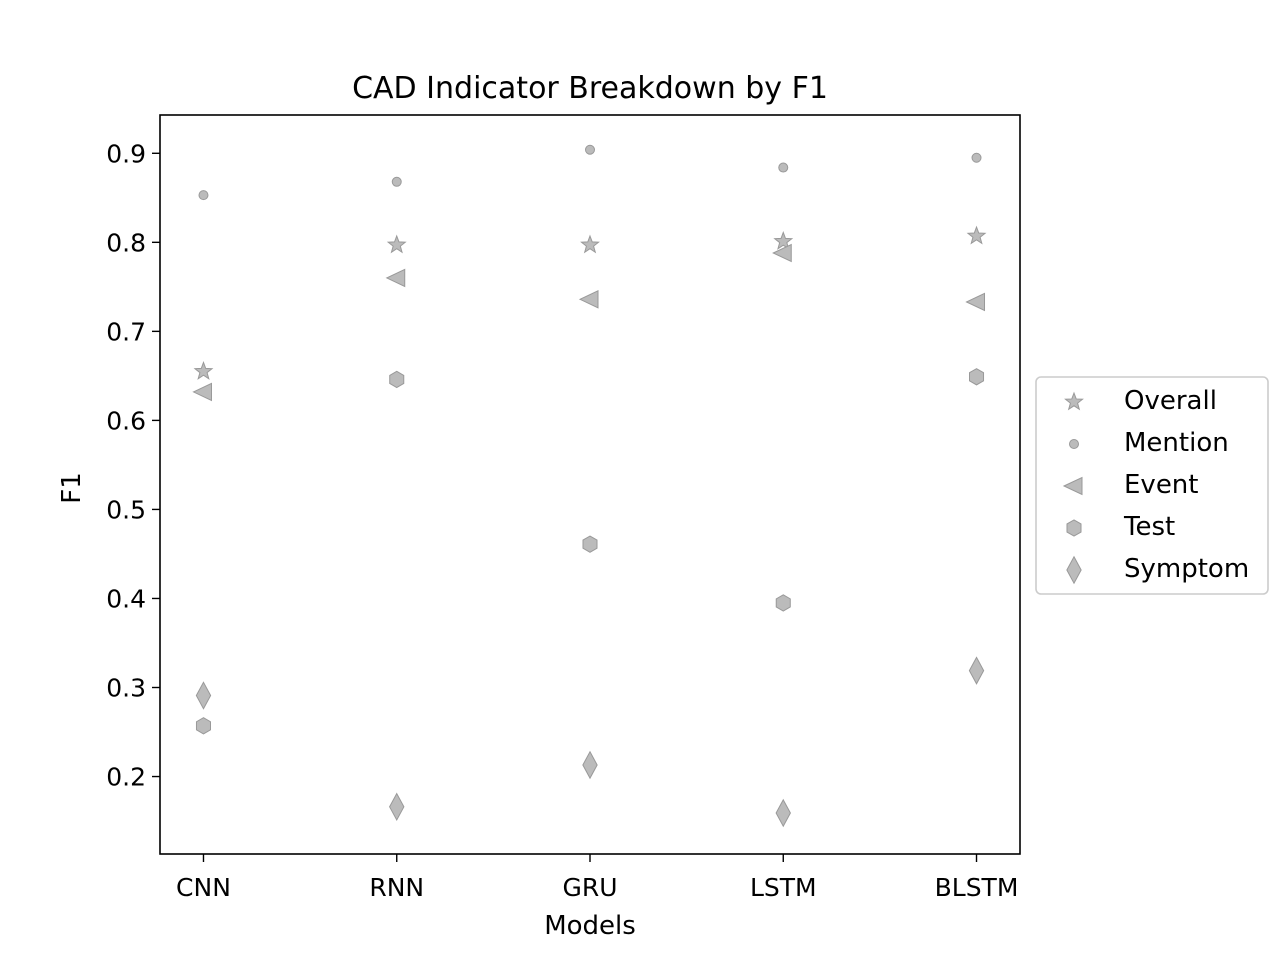  I want to click on legend-marker-test, so click(1074, 528).